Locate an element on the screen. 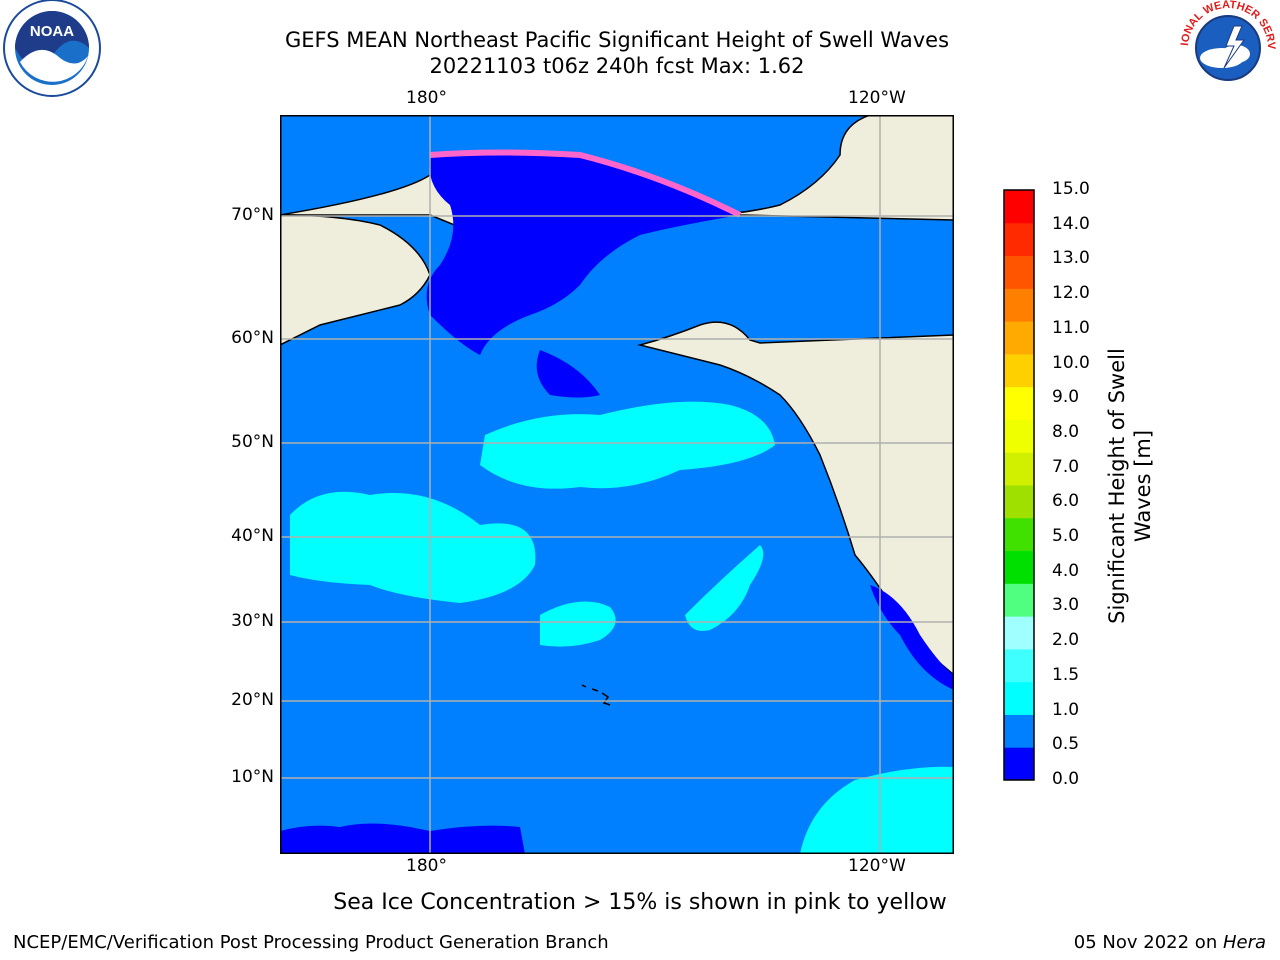  colorbar-tick-label: 0.0 is located at coordinates (1066, 779).